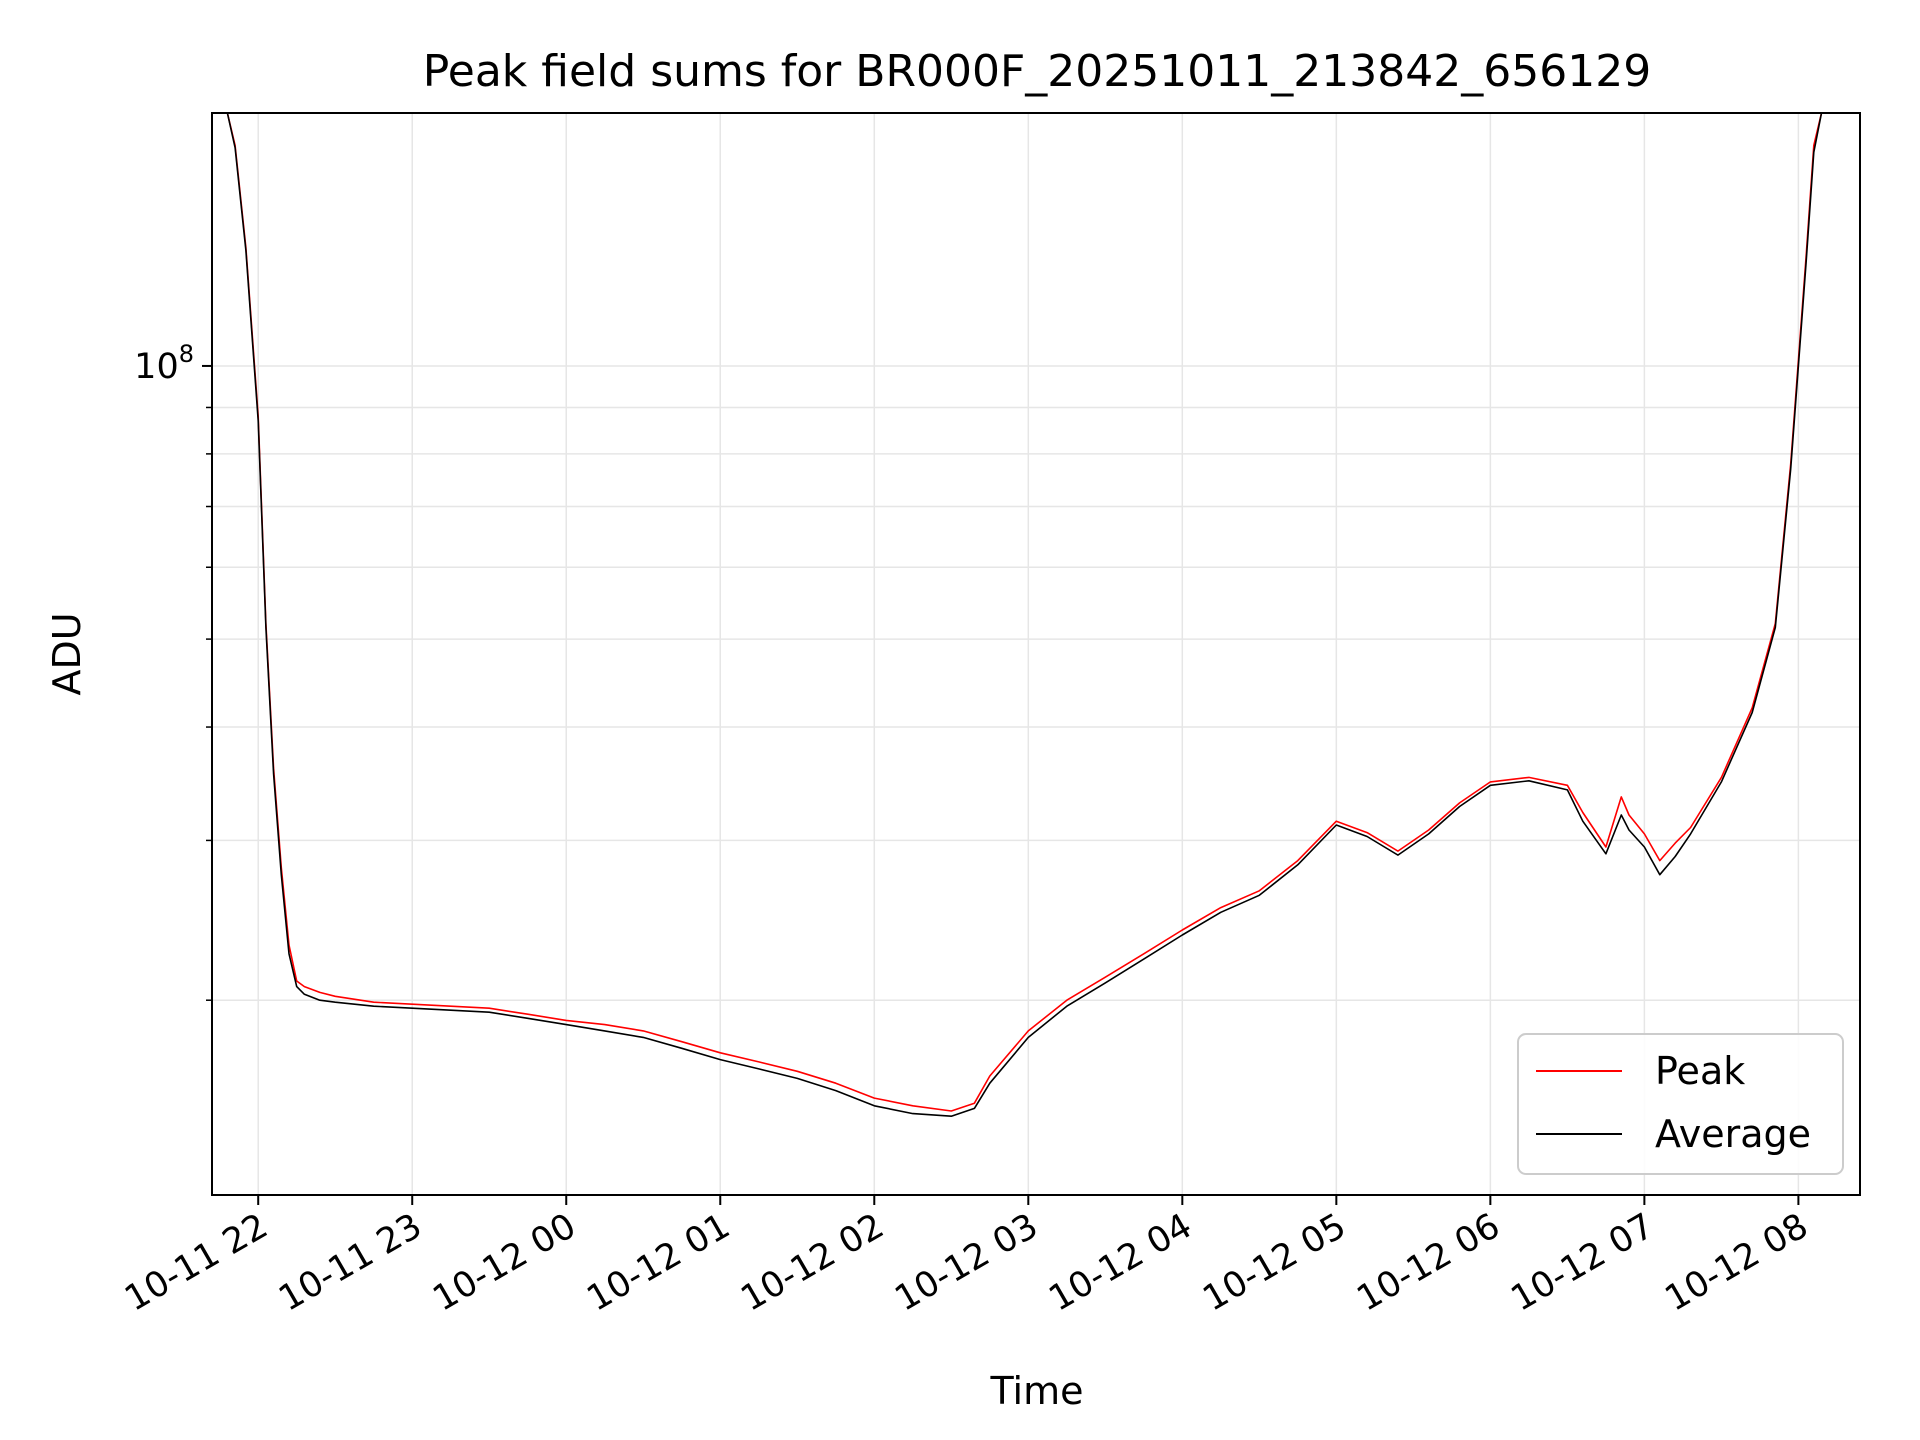 This screenshot has width=1920, height=1440. I want to click on y-tick-label: 108, so click(164, 363).